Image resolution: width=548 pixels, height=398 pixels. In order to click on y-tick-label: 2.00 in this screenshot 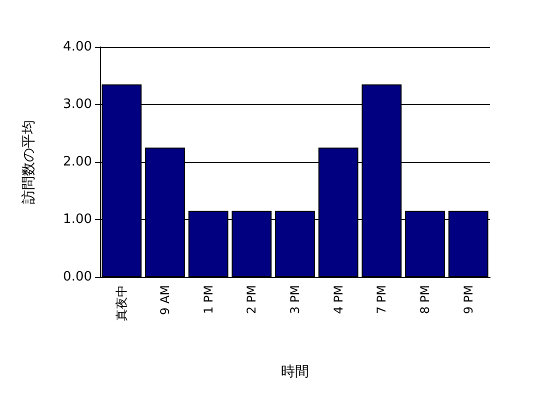, I will do `click(77, 162)`.